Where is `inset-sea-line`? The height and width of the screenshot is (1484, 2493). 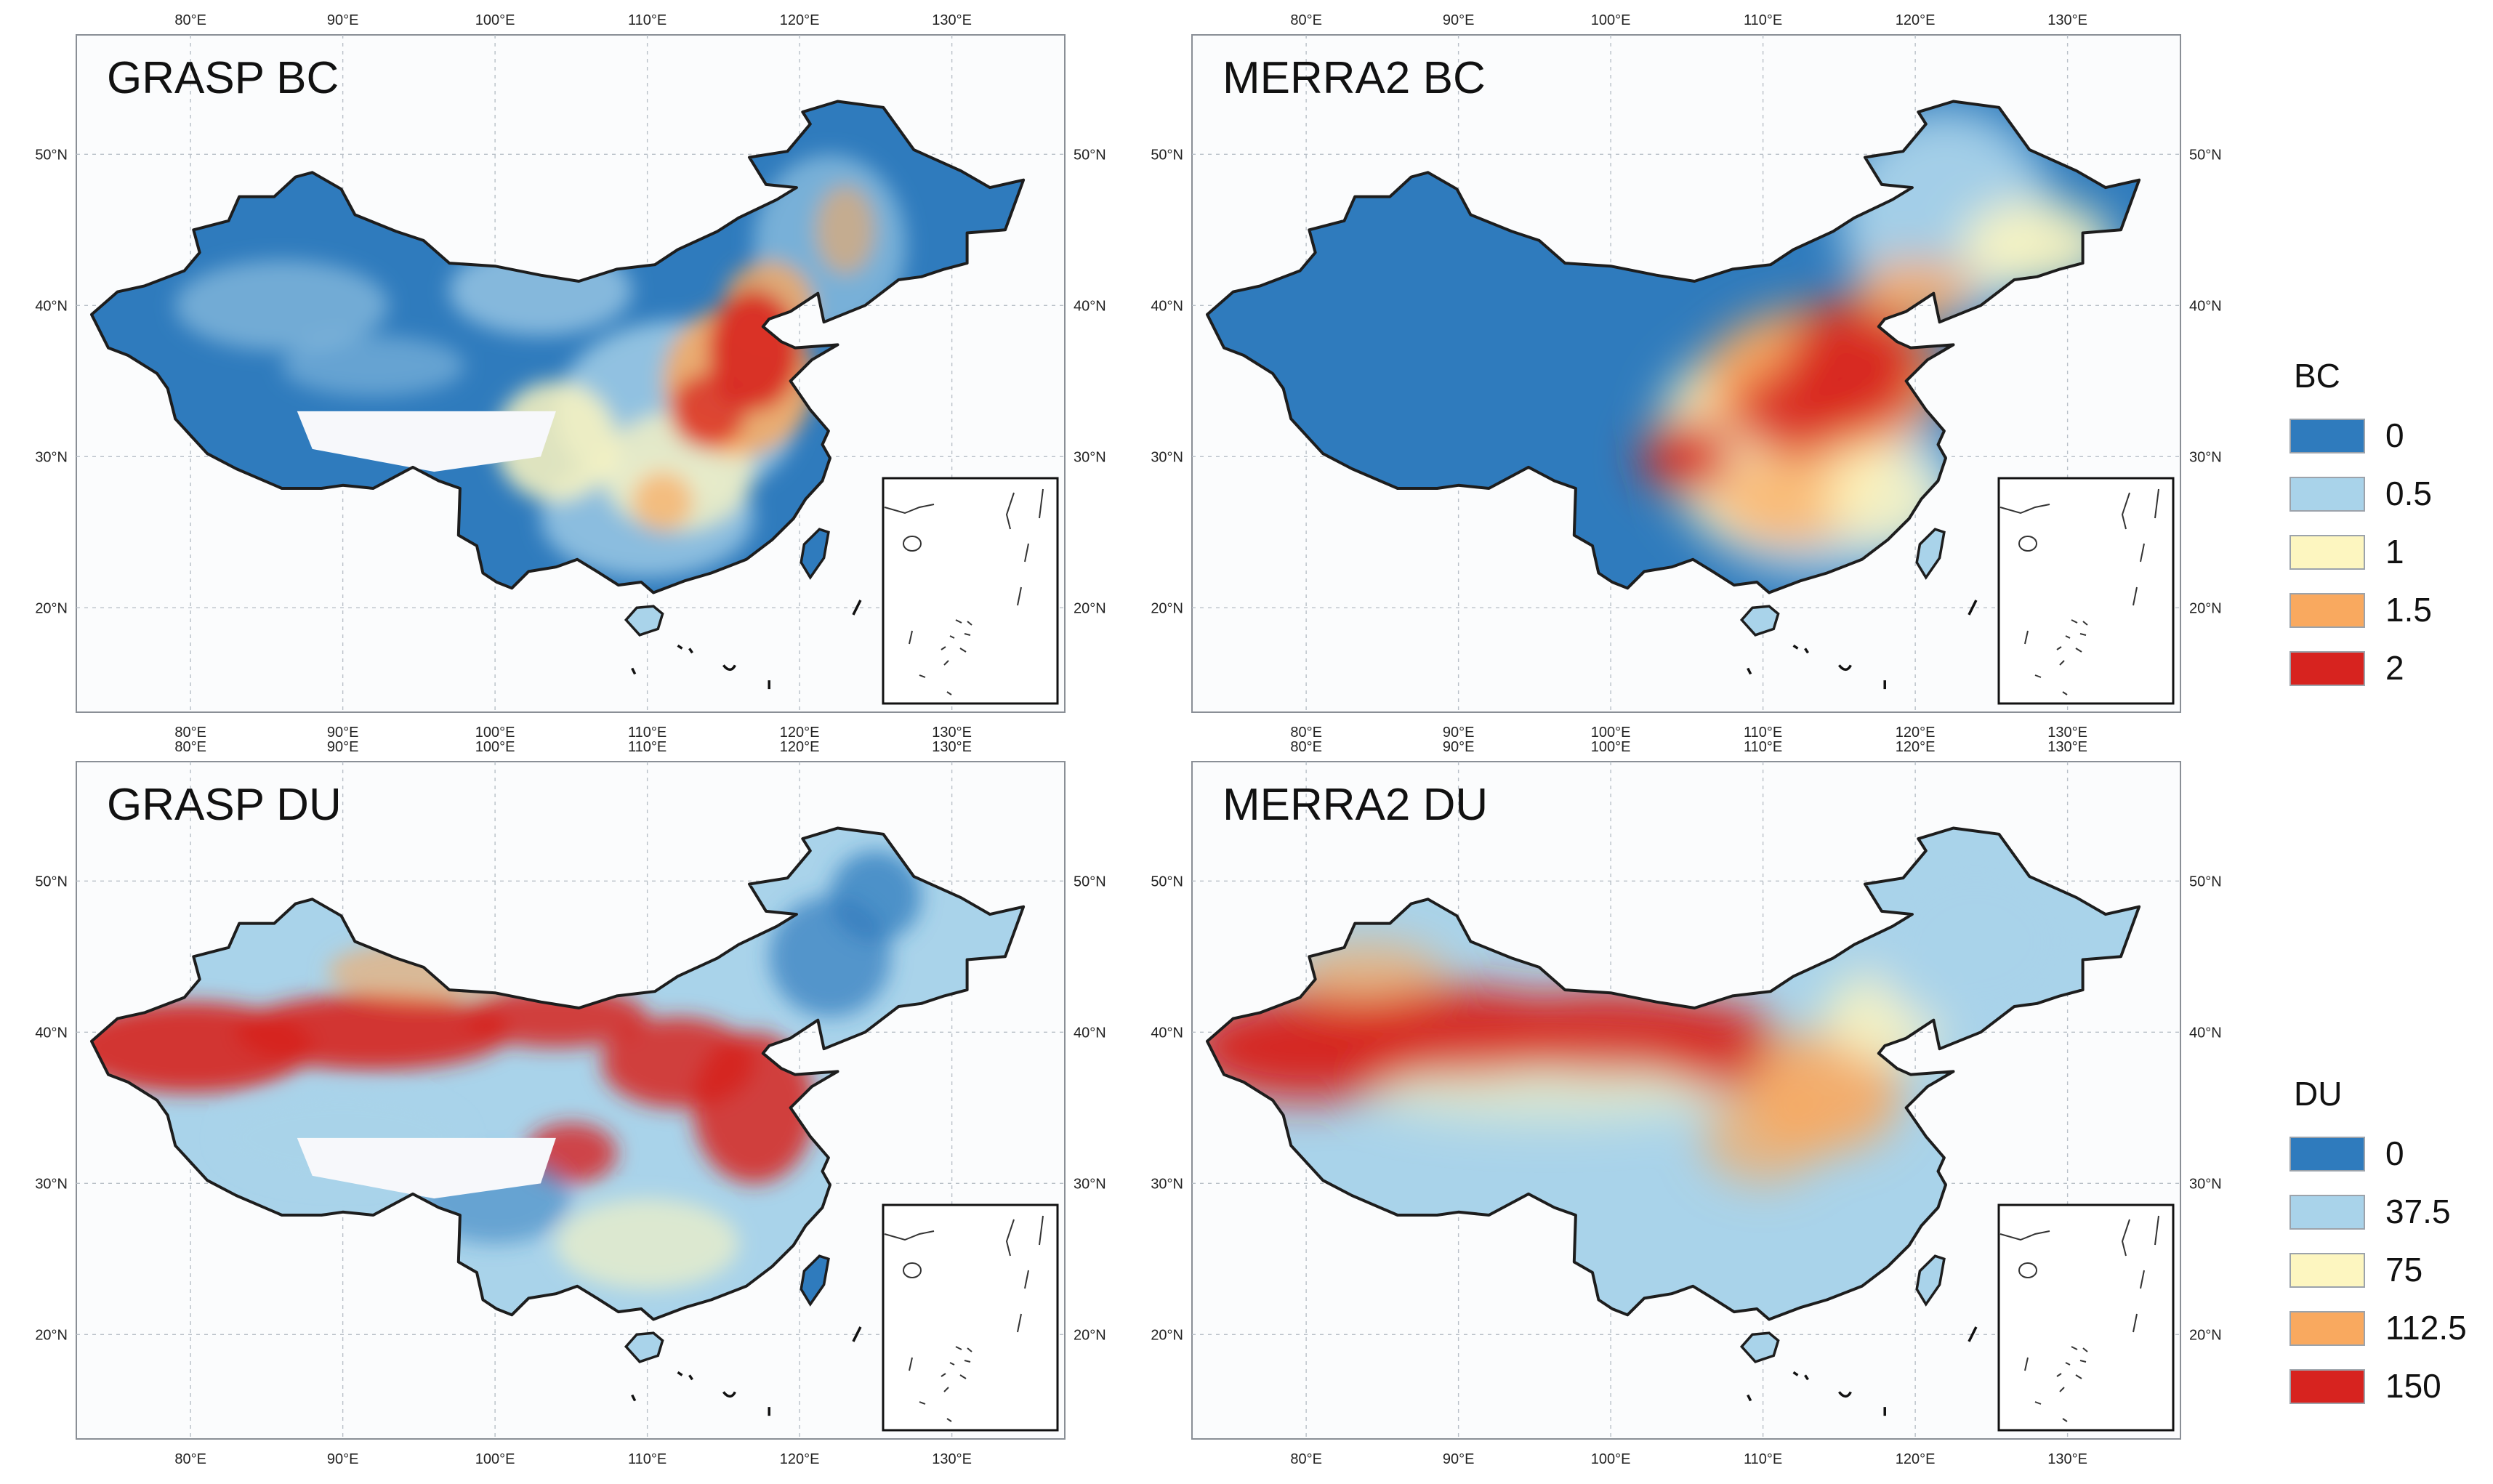 inset-sea-line is located at coordinates (2146, 547).